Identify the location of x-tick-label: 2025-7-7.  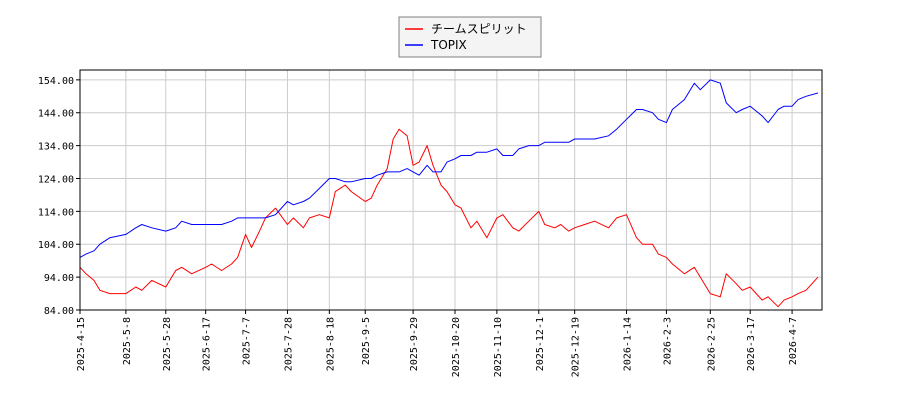
(247, 341).